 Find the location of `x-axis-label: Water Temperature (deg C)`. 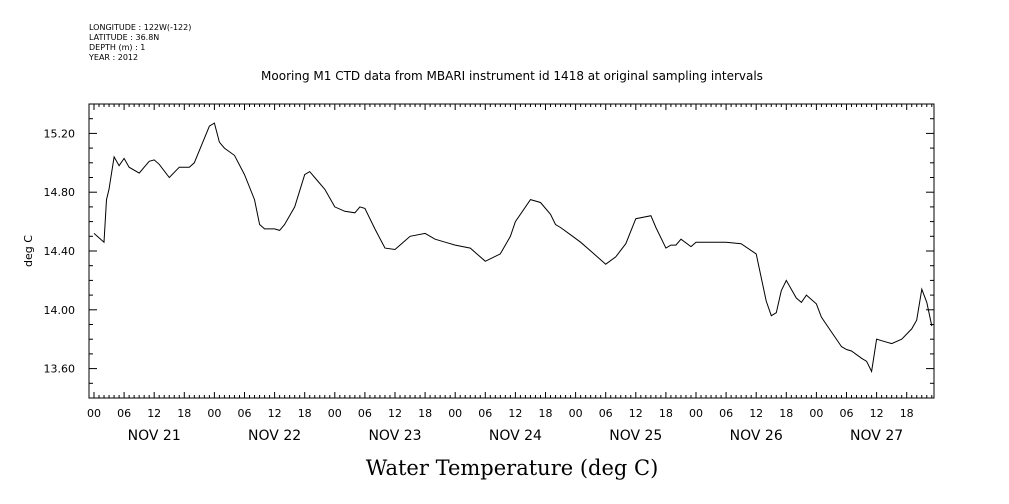

x-axis-label: Water Temperature (deg C) is located at coordinates (512, 468).